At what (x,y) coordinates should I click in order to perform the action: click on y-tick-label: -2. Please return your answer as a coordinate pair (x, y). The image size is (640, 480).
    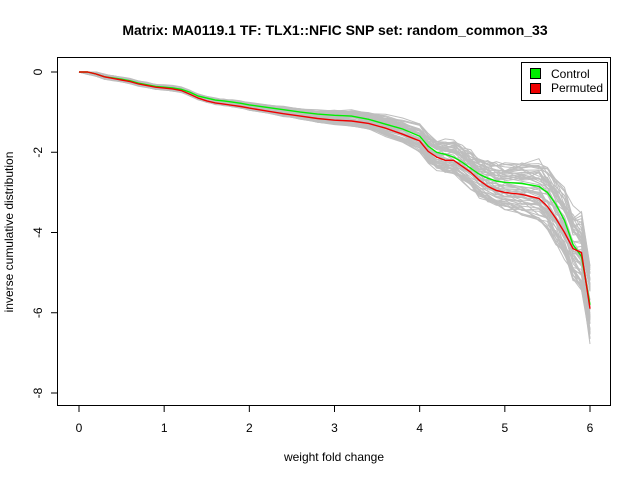
    Looking at the image, I should click on (38, 152).